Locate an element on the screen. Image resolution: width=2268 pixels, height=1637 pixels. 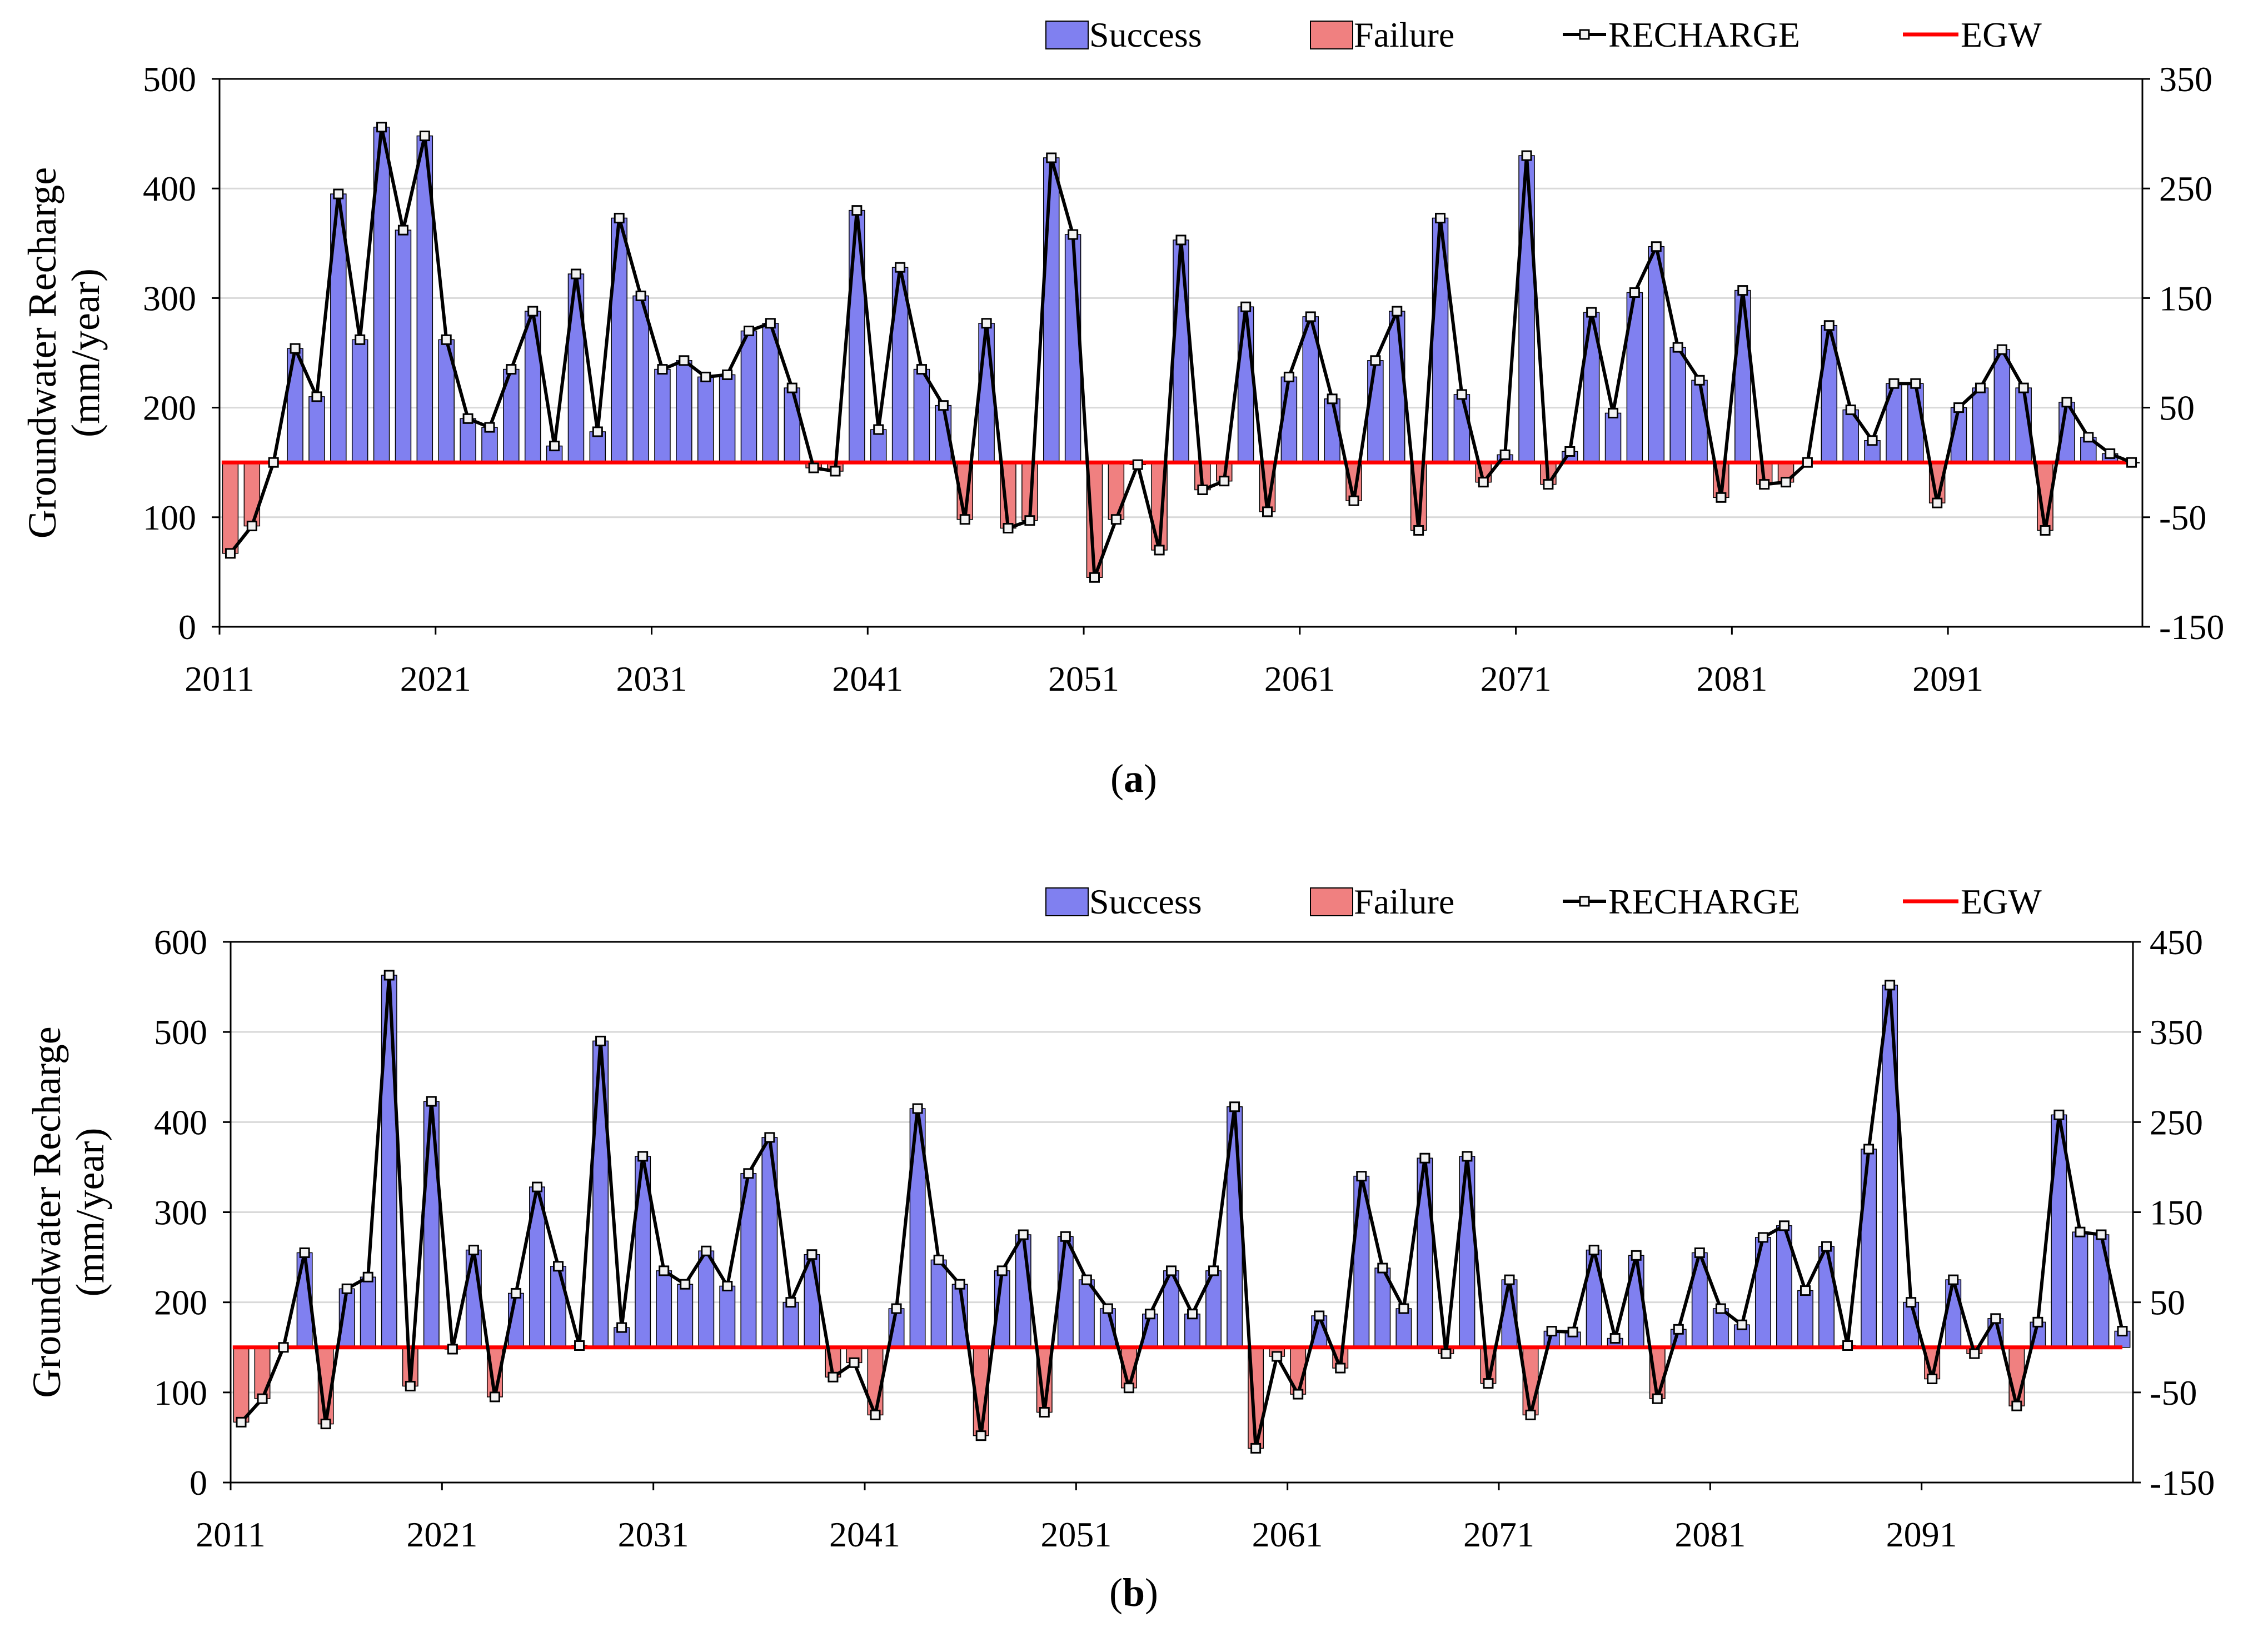
panel-b-y-tick-label: 100 is located at coordinates (180, 1393).